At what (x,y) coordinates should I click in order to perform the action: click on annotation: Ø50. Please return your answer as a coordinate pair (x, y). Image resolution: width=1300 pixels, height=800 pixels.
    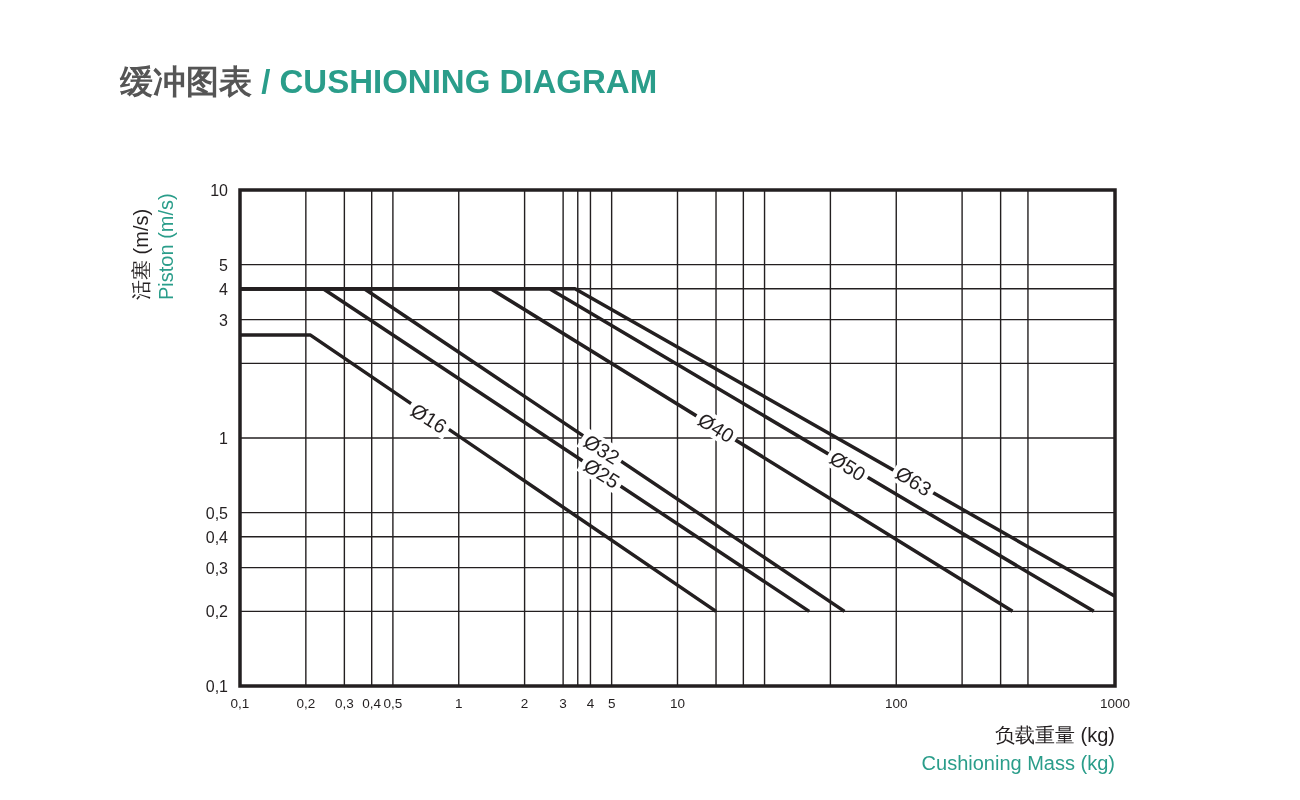
    Looking at the image, I should click on (847, 466).